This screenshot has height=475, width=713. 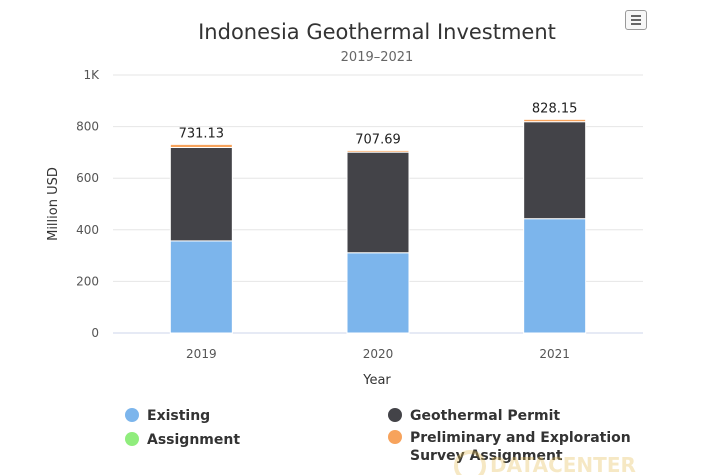 I want to click on watermark-logo: DATACENTER, so click(x=545, y=462).